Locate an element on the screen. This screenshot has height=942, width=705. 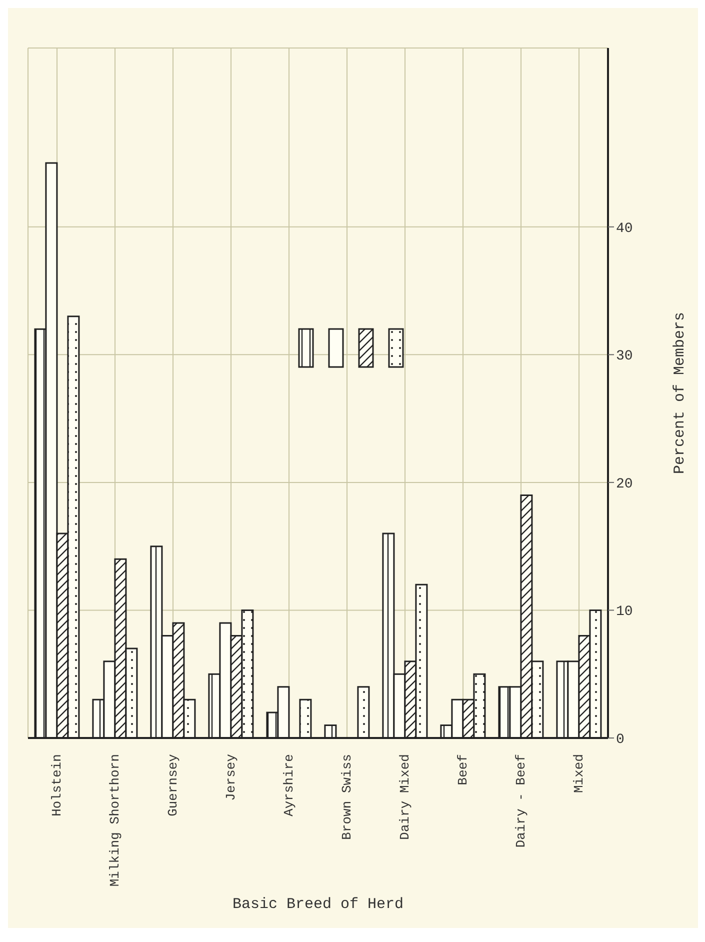
y-axis-title: Percent of Members is located at coordinates (679, 393).